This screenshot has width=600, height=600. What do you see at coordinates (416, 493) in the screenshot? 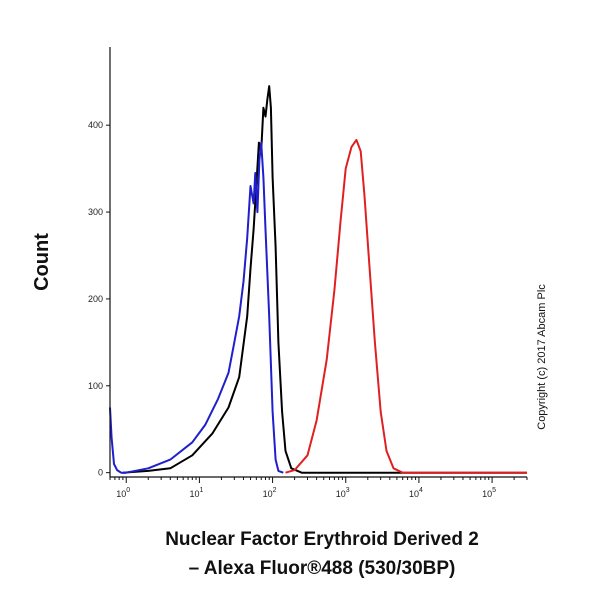
I see `x-tick-label: 10⁴` at bounding box center [416, 493].